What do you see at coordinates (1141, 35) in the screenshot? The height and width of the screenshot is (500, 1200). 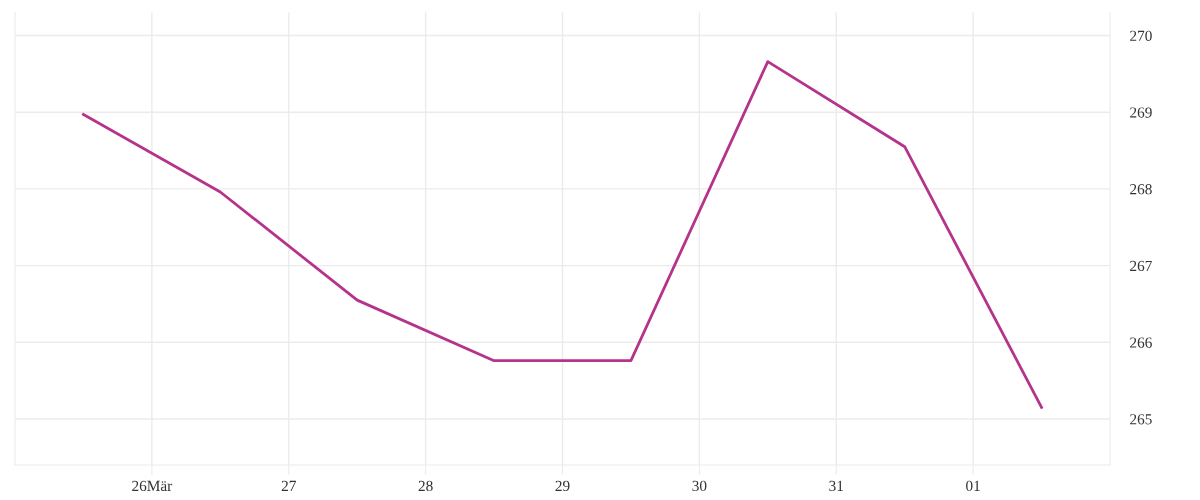 I see `y-tick-label: 270` at bounding box center [1141, 35].